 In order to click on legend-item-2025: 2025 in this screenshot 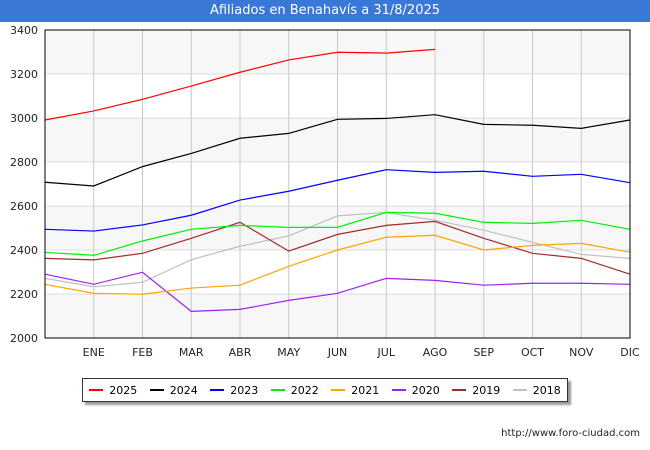, I will do `click(113, 390)`.